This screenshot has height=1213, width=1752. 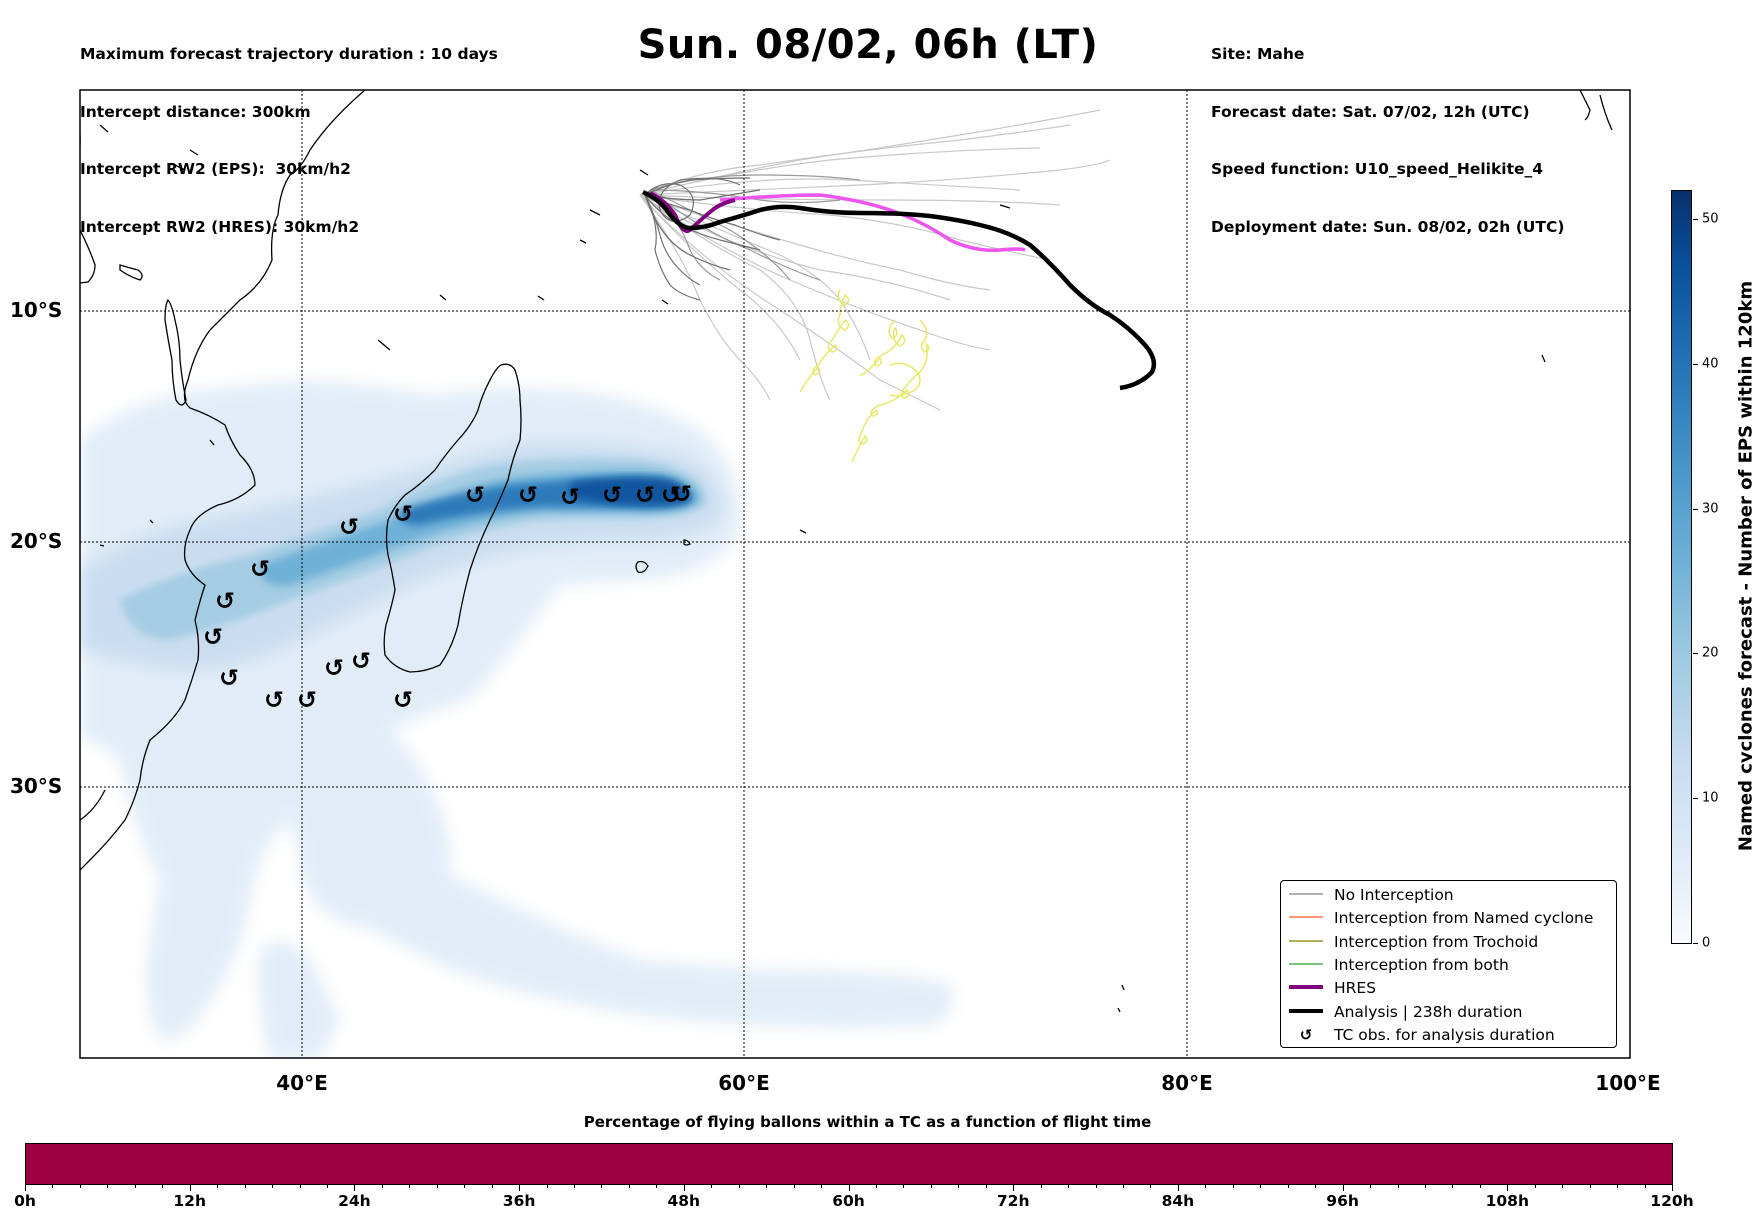 What do you see at coordinates (1672, 1201) in the screenshot?
I see `flight-time-tick-label: 120h` at bounding box center [1672, 1201].